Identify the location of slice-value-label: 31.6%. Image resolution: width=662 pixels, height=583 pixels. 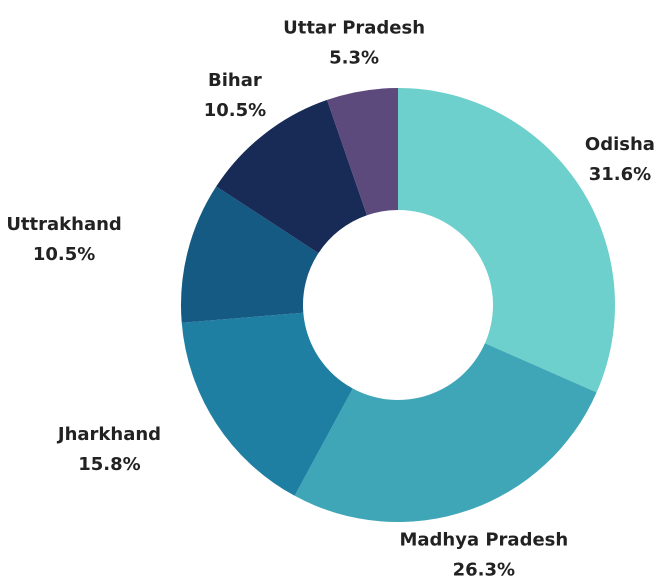
(620, 174).